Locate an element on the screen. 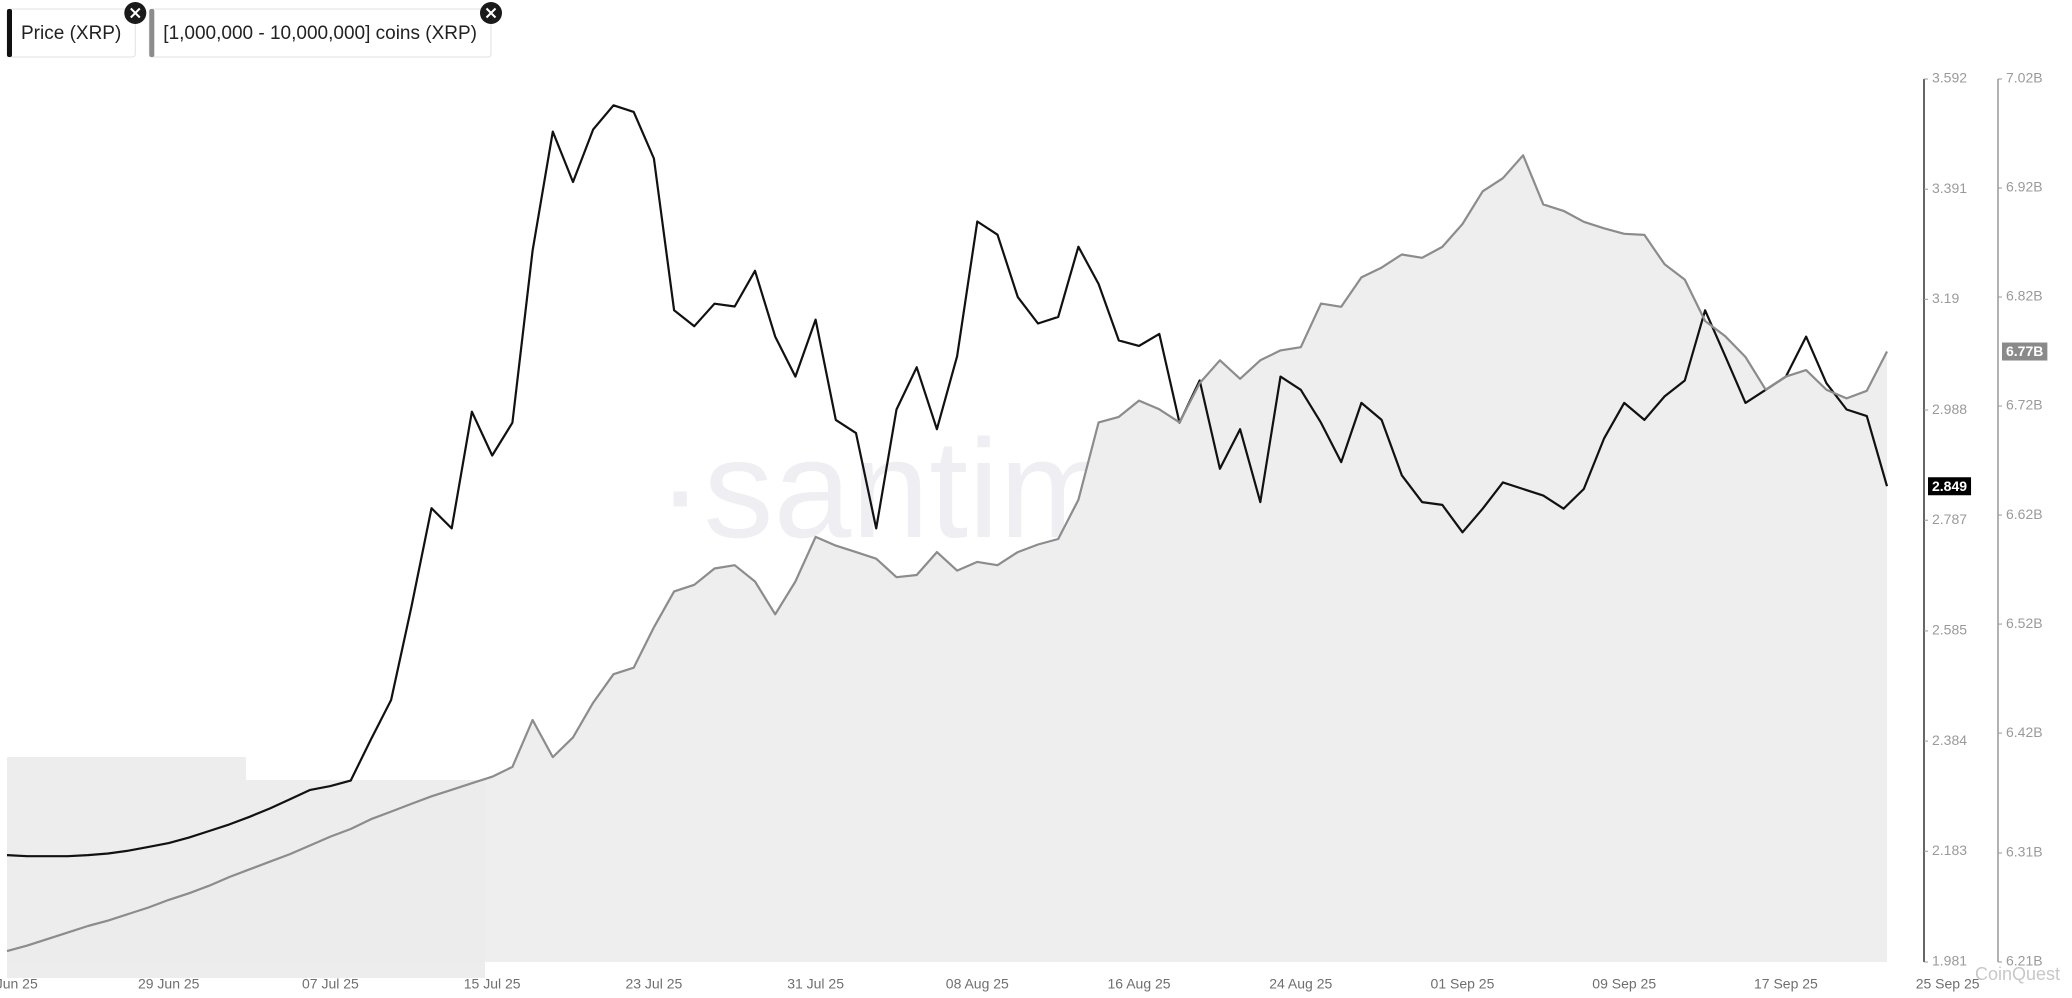 The height and width of the screenshot is (998, 2072). x-tick-label: 23 Jul 25 is located at coordinates (653, 984).